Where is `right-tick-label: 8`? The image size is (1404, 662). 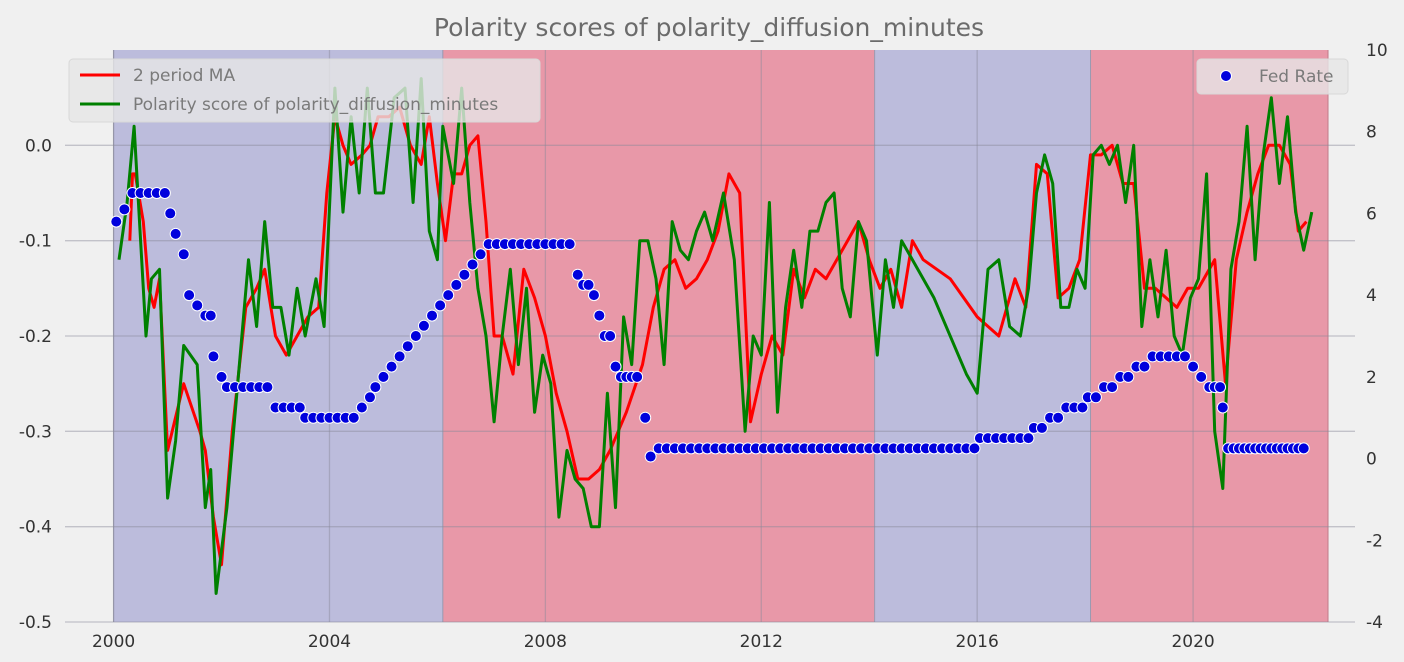
right-tick-label: 8 is located at coordinates (1371, 133).